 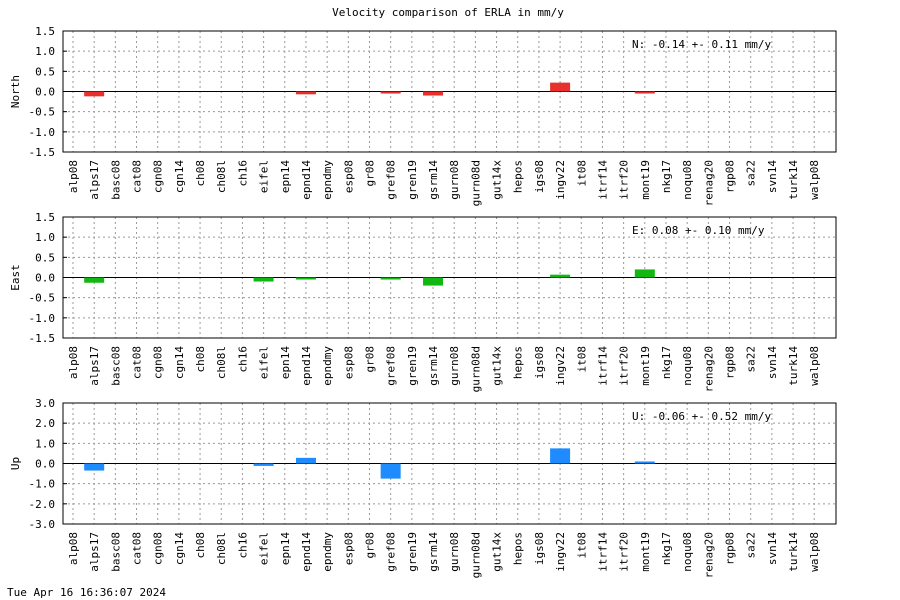 What do you see at coordinates (698, 230) in the screenshot?
I see `stats-annotation: E: 0.08 +- 0.10 mm/y` at bounding box center [698, 230].